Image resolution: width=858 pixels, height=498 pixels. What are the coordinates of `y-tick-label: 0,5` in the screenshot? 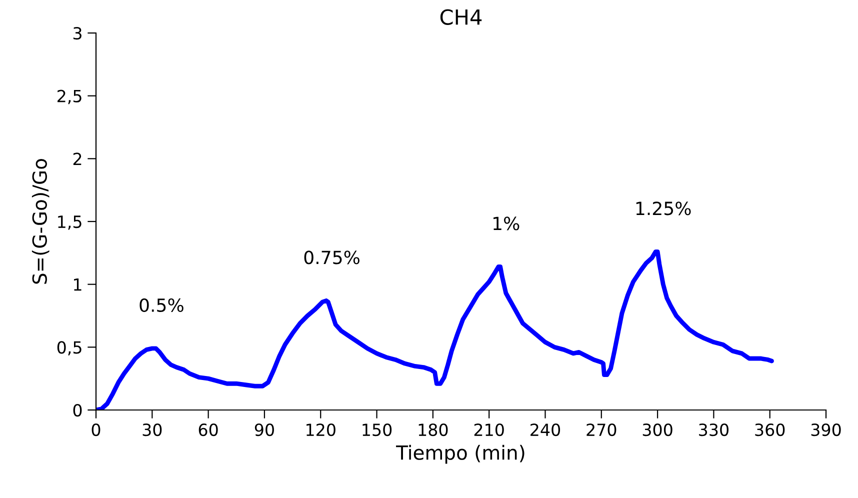 It's located at (69, 348).